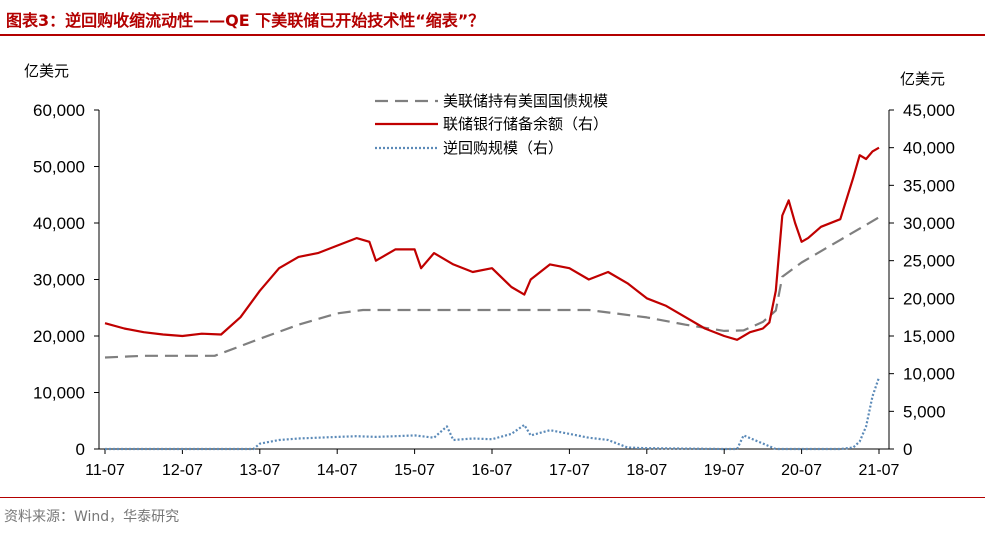 The width and height of the screenshot is (985, 535). What do you see at coordinates (879, 470) in the screenshot?
I see `x-tick-label: 21-07` at bounding box center [879, 470].